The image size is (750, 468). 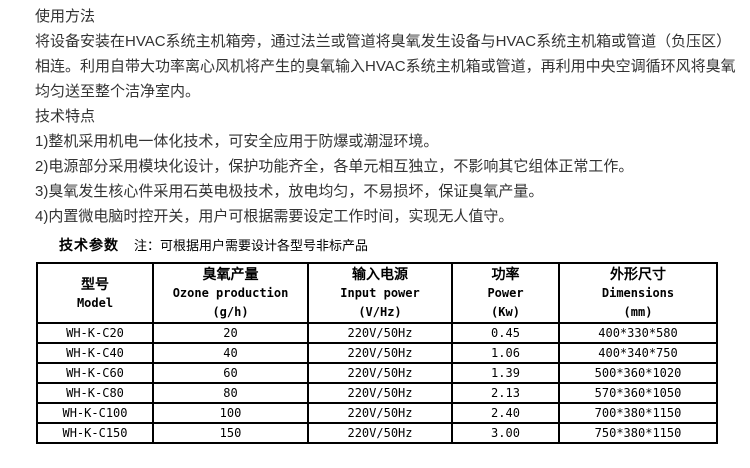 I want to click on header-en: Power, so click(x=505, y=293).